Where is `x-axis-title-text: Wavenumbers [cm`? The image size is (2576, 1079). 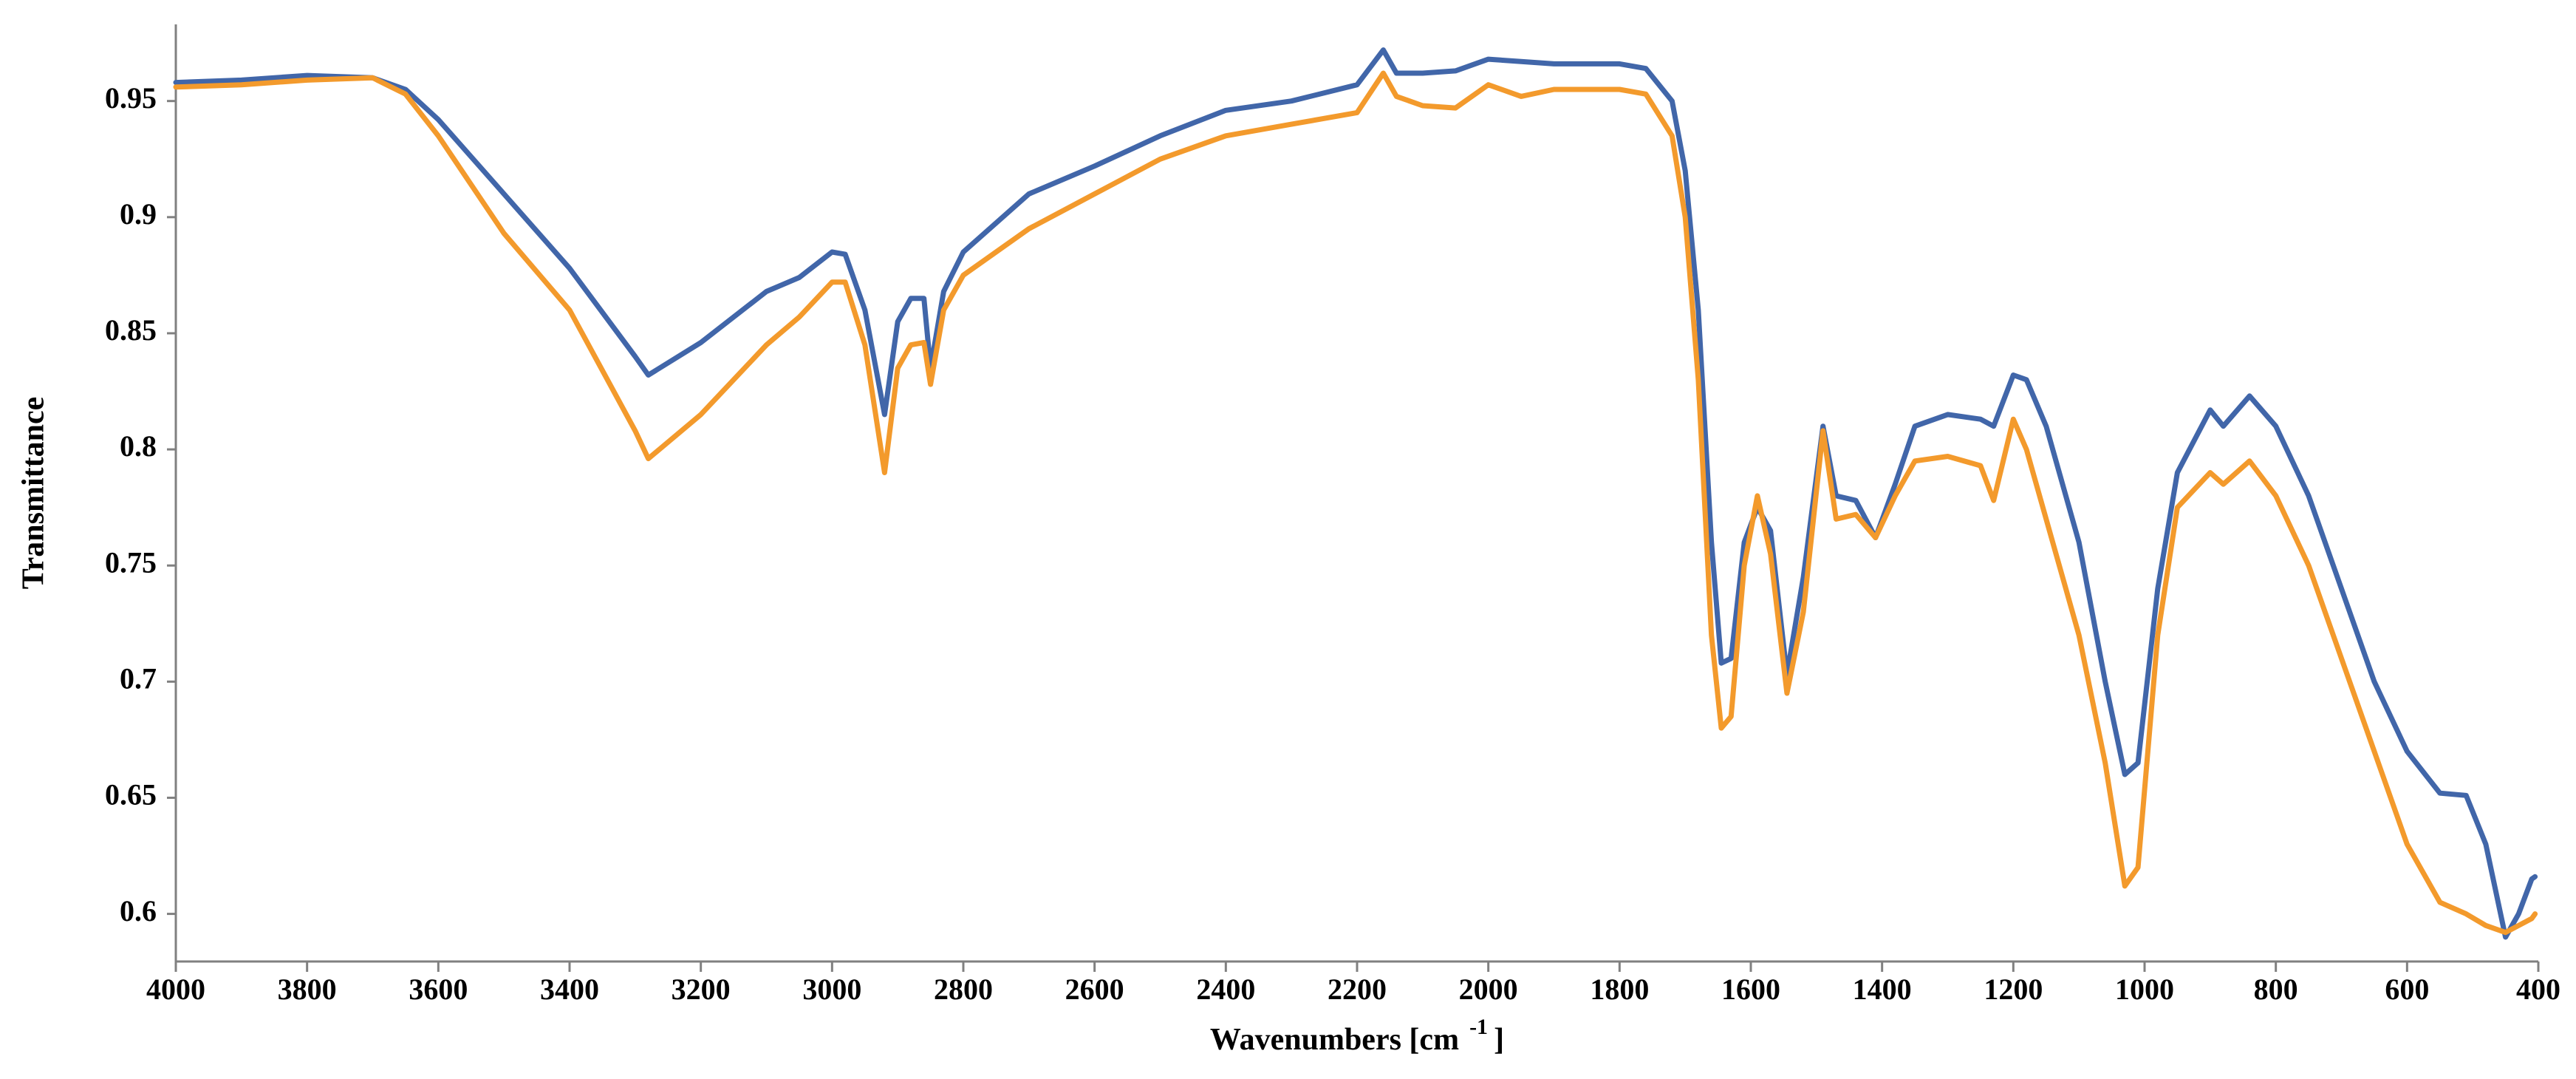
x-axis-title-text: Wavenumbers [cm is located at coordinates (1334, 1040).